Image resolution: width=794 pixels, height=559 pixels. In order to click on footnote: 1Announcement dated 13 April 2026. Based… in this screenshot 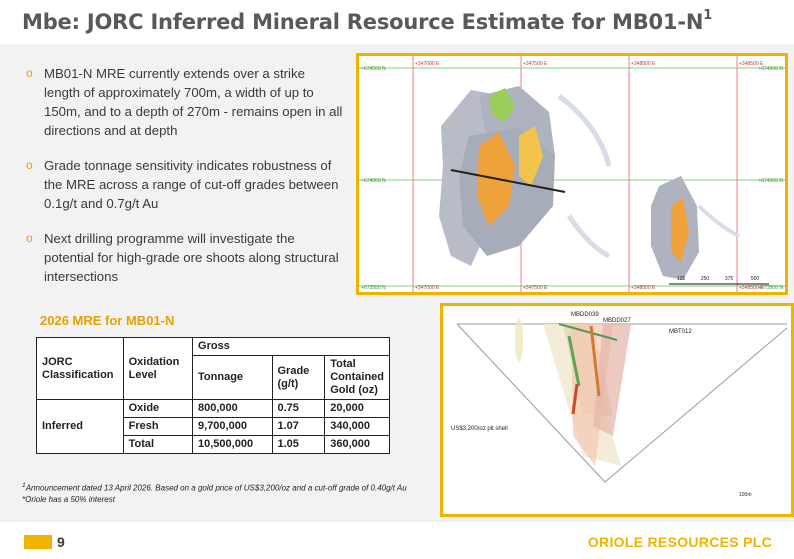, I will do `click(214, 493)`.